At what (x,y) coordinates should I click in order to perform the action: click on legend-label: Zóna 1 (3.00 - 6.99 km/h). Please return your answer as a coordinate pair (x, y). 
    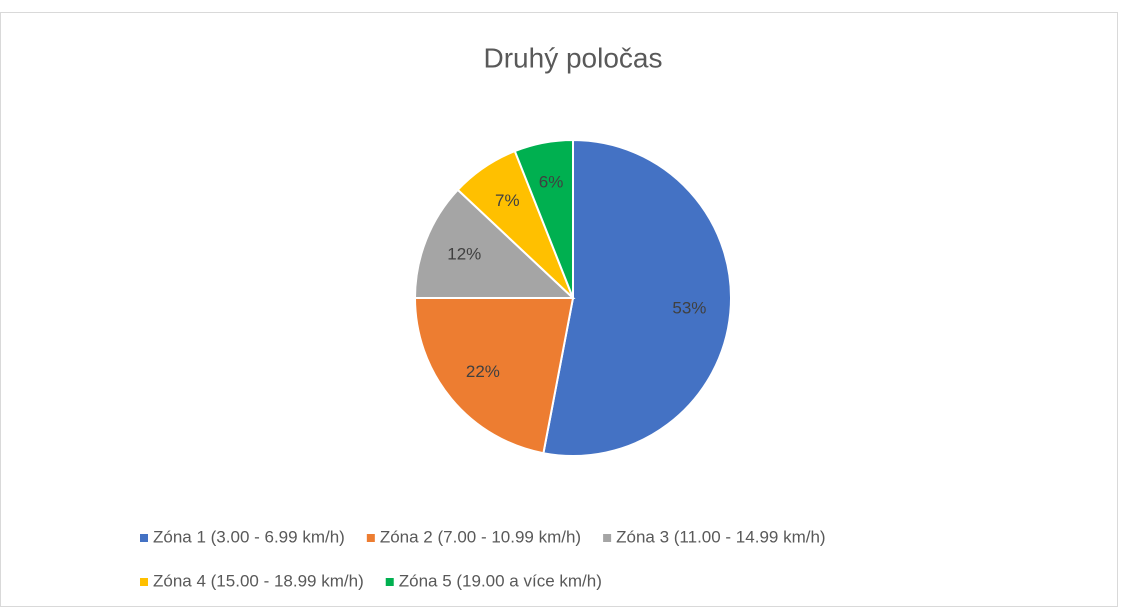
    Looking at the image, I should click on (249, 536).